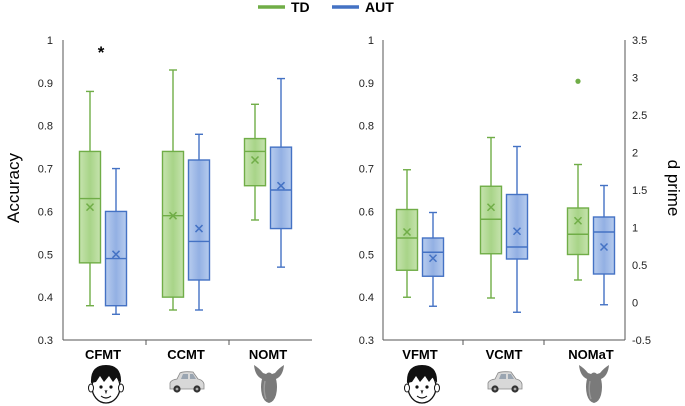 Image resolution: width=685 pixels, height=406 pixels. Describe the element at coordinates (348, 384) in the screenshot. I see `icons` at that location.